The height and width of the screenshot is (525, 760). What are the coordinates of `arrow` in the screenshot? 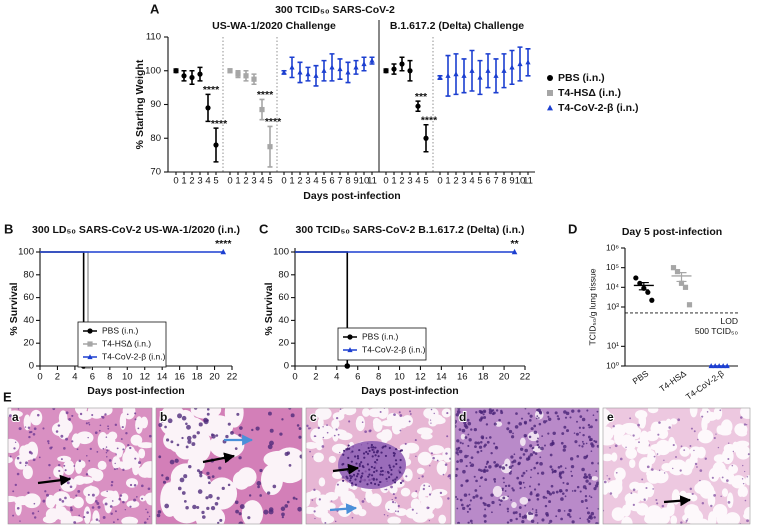 It's located at (346, 469).